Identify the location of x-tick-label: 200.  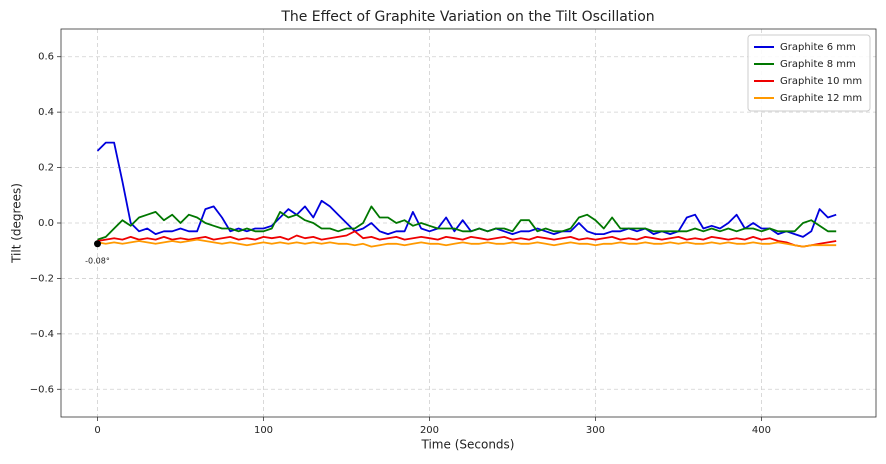
(429, 430).